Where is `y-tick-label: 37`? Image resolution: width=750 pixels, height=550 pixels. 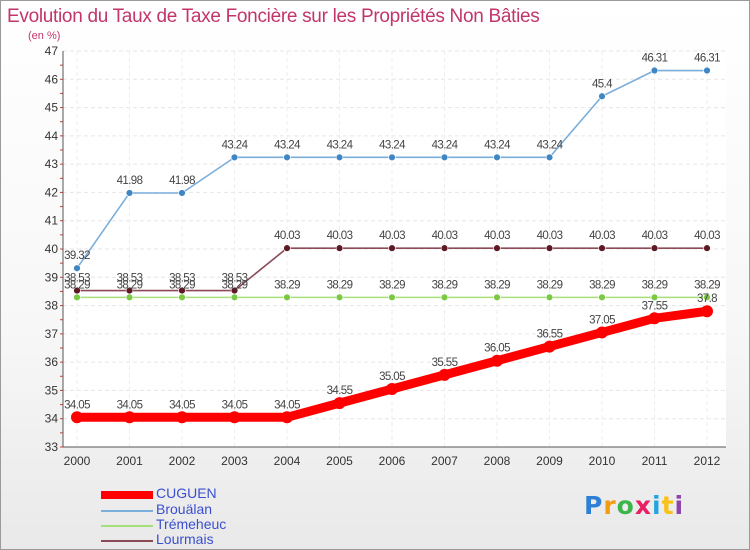 y-tick-label: 37 is located at coordinates (52, 334).